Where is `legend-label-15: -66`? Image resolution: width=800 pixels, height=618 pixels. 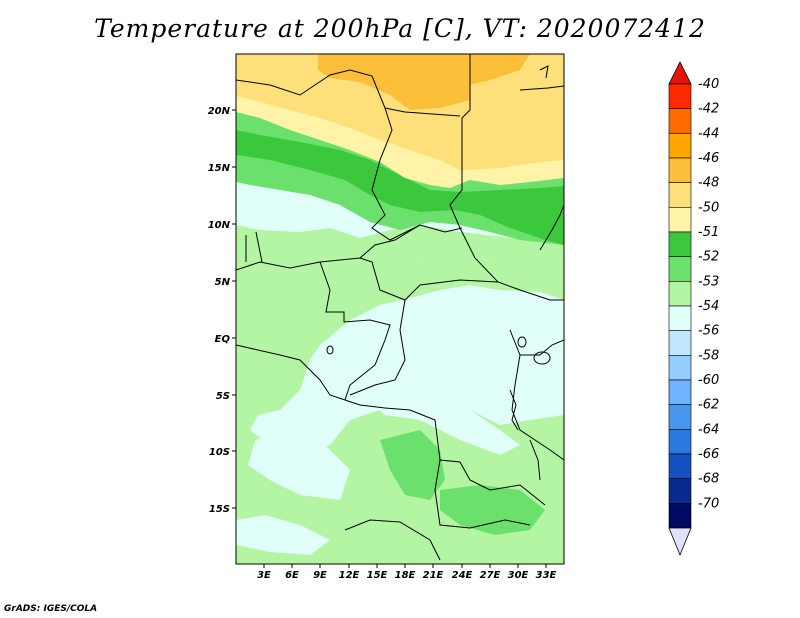
legend-label-15: -66 is located at coordinates (708, 454).